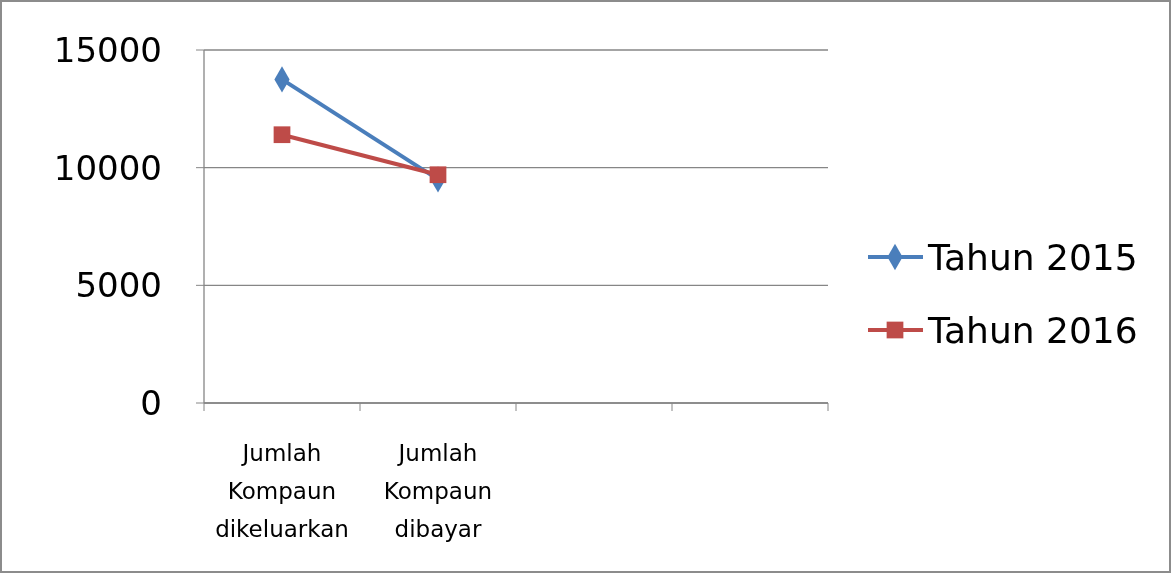  What do you see at coordinates (151, 402) in the screenshot?
I see `y-tick-label: 0` at bounding box center [151, 402].